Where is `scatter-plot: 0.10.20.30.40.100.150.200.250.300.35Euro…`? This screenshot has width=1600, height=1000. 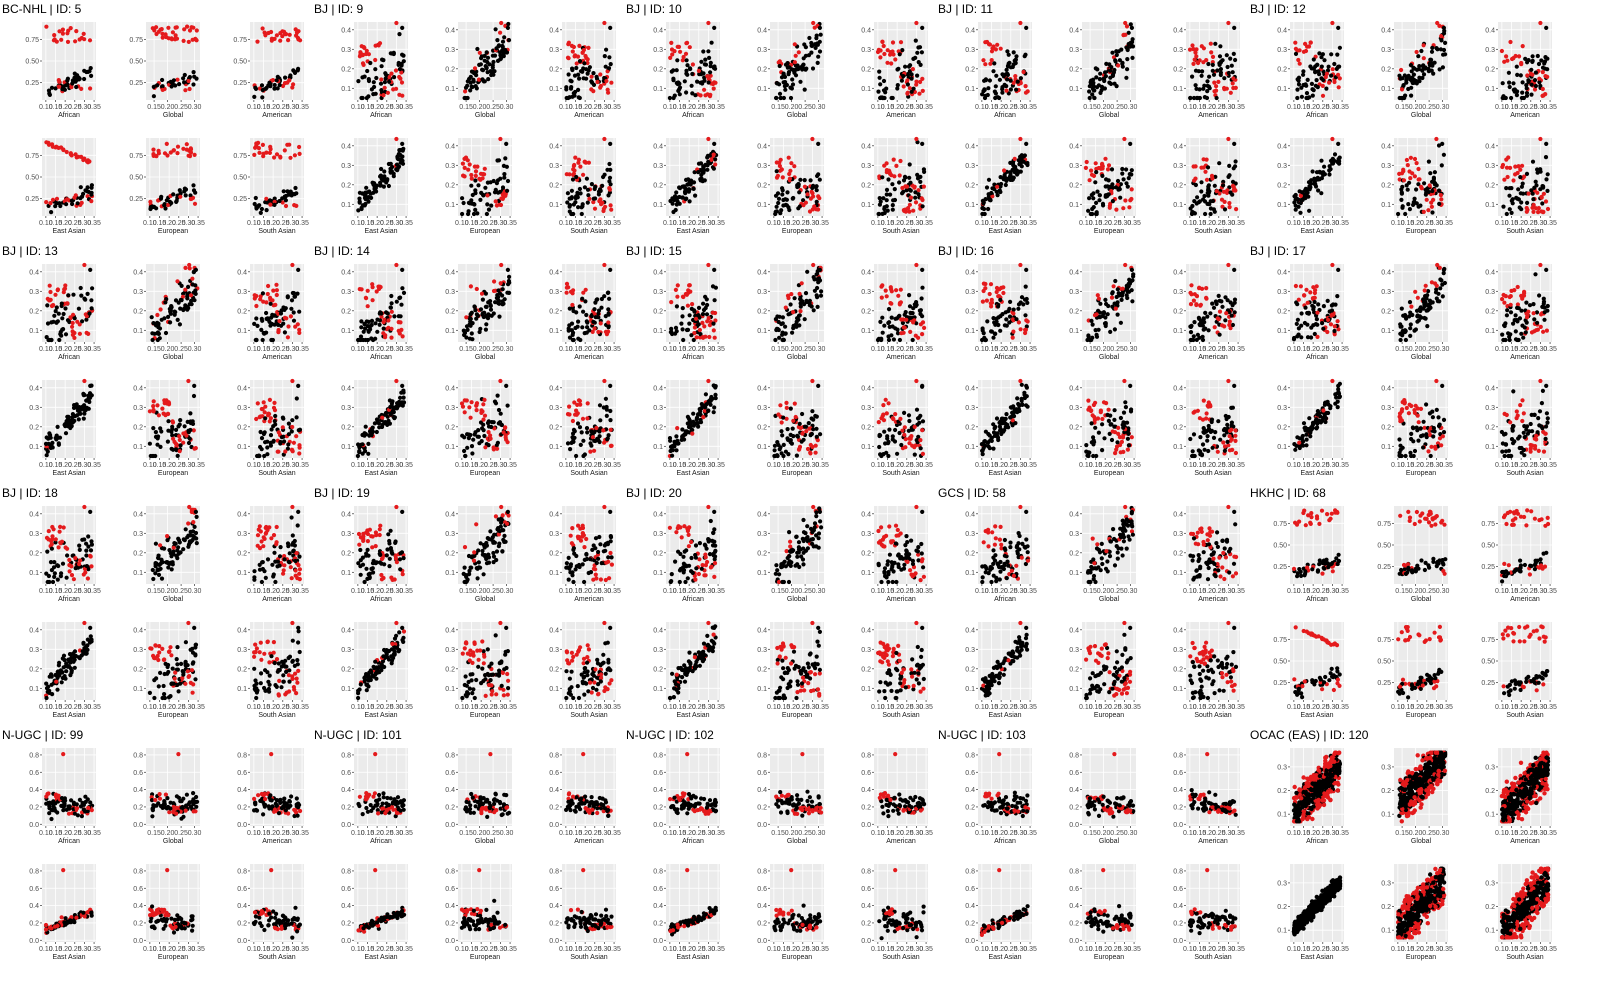 scatter-plot: 0.10.20.30.40.100.150.200.250.300.35Euro… is located at coordinates (481, 427).